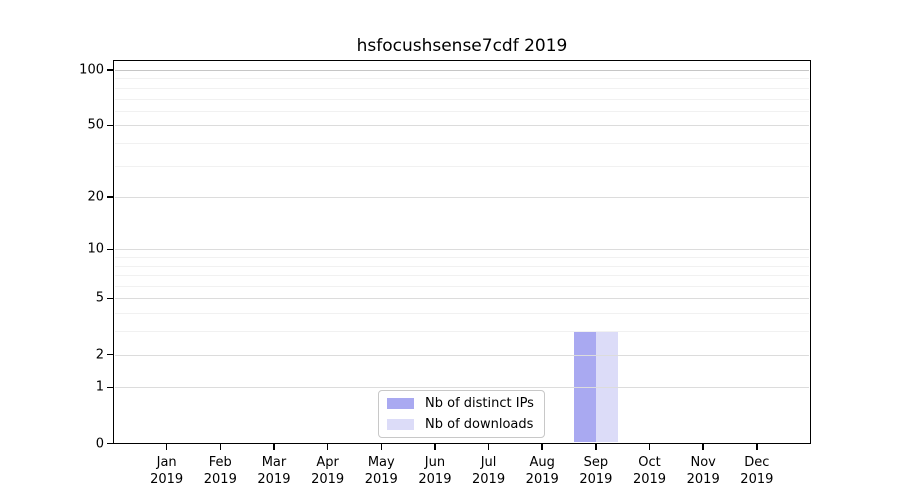  What do you see at coordinates (489, 470) in the screenshot?
I see `x-tick-label: Jul 2019` at bounding box center [489, 470].